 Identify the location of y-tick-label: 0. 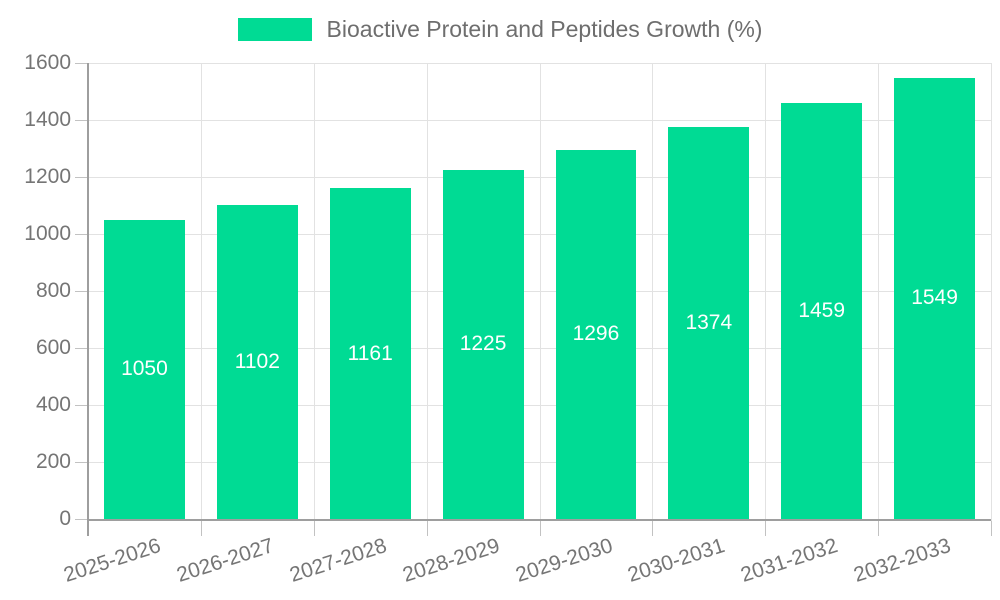
(65, 518).